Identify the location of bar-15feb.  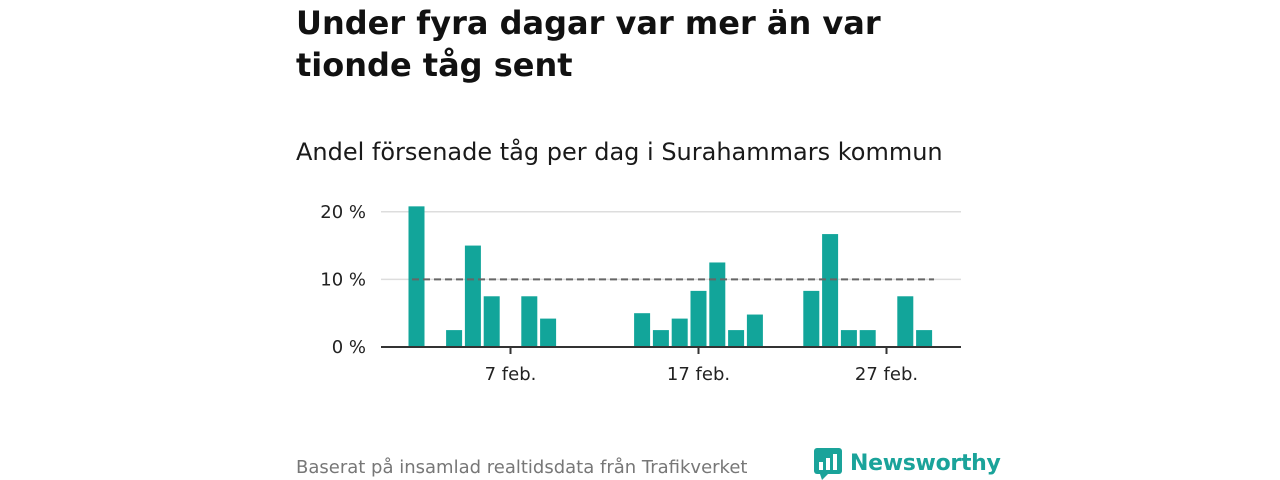
(660, 338).